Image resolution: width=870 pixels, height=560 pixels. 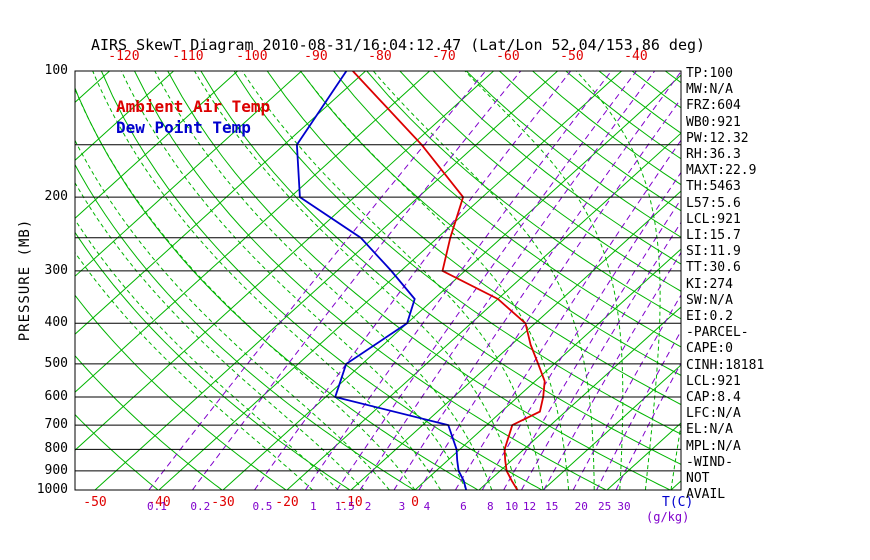 What do you see at coordinates (552, 506) in the screenshot?
I see `mixing-ratio-label: 15` at bounding box center [552, 506].